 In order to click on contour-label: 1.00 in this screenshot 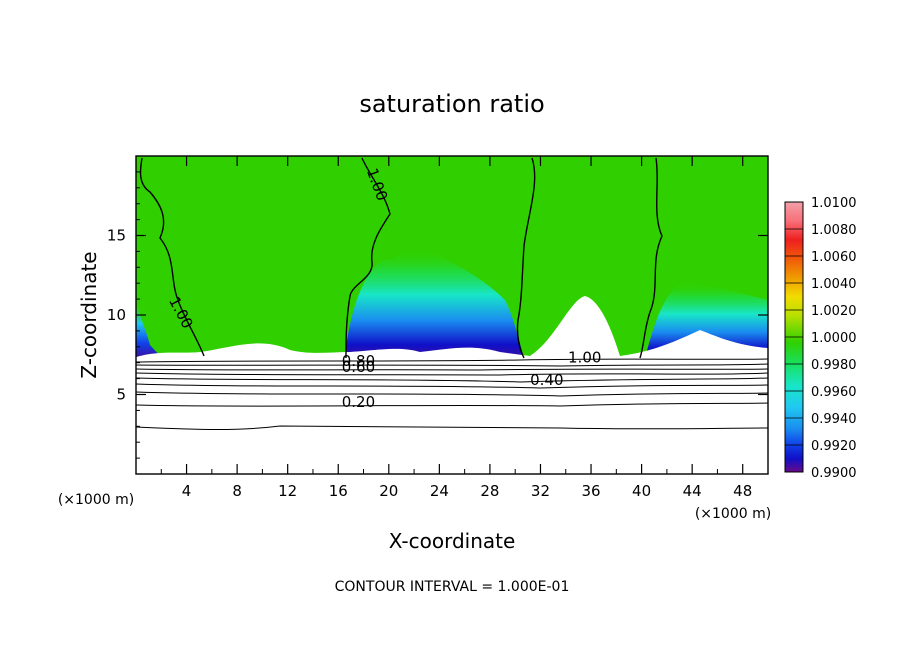, I will do `click(584, 358)`.